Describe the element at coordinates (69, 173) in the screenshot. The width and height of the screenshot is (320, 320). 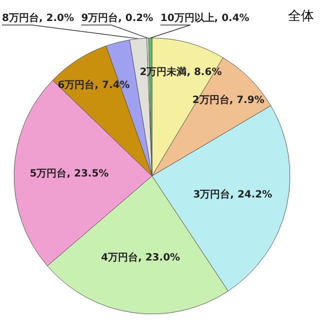
I see `slice-label: 5万円台, 23.5%` at that location.